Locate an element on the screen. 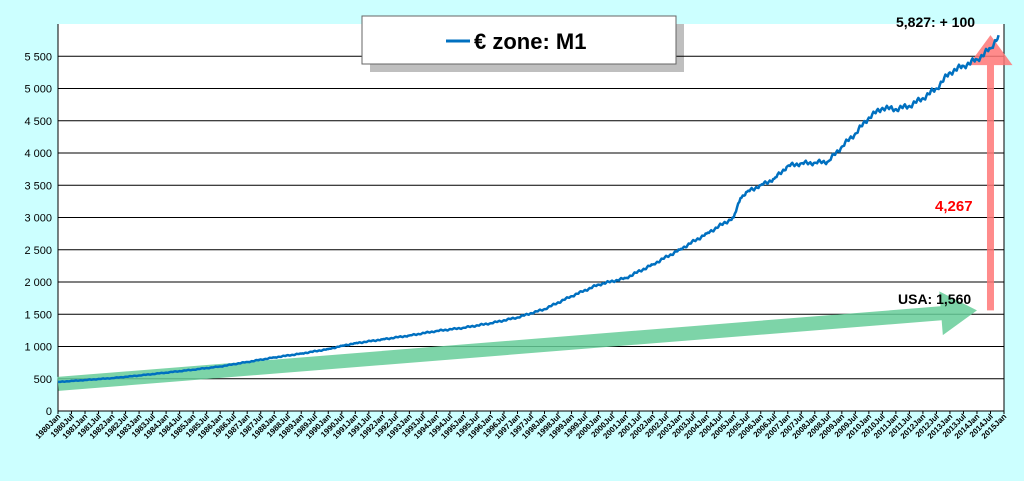  y-tick-label: 3 000 is located at coordinates (38, 219).